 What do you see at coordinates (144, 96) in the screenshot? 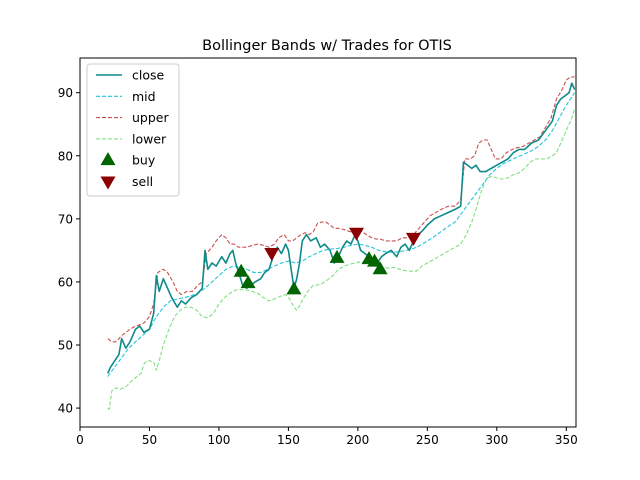
I see `legend-label-mid: mid` at bounding box center [144, 96].